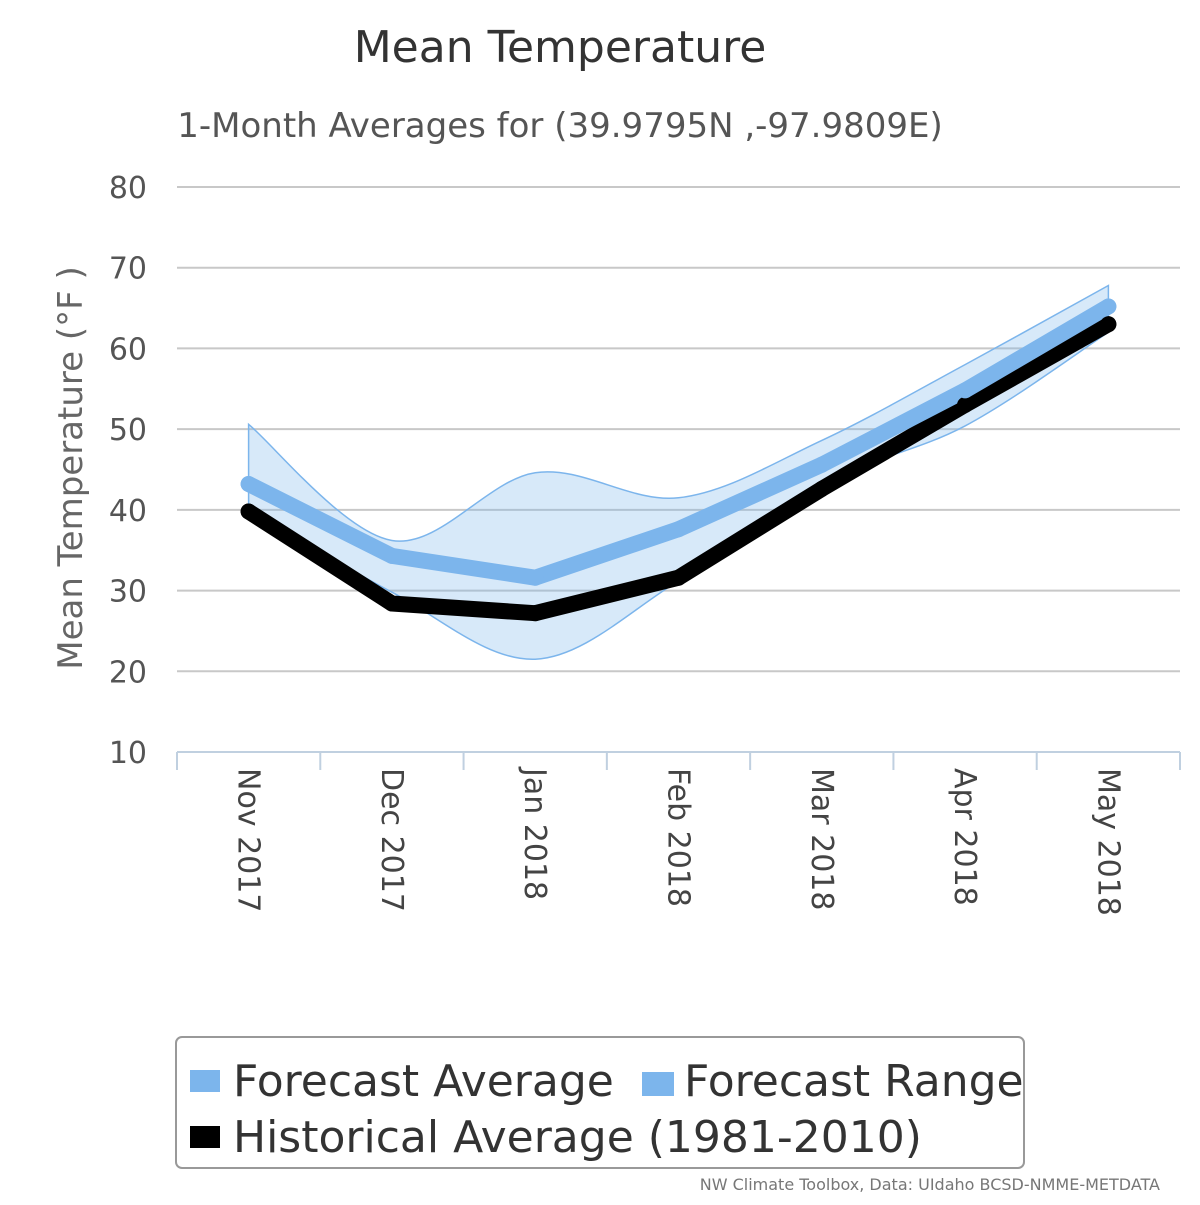 This screenshot has width=1200, height=1205. What do you see at coordinates (205, 1137) in the screenshot?
I see `legend-swatch-historical-average` at bounding box center [205, 1137].